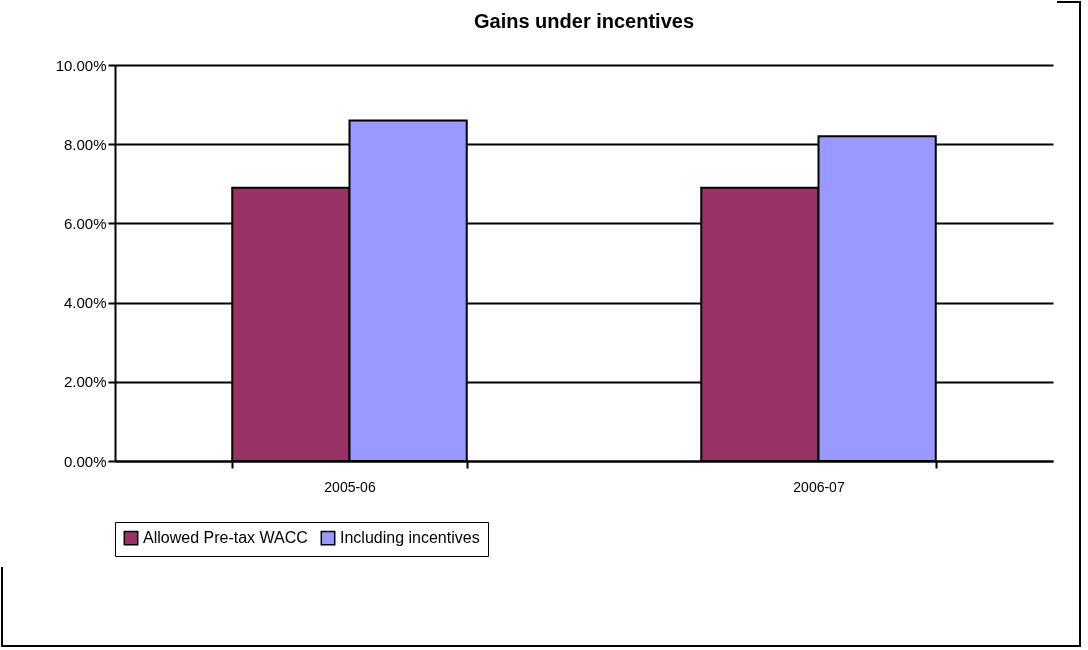 The image size is (1088, 650). I want to click on legend-label: Including incentives, so click(410, 538).